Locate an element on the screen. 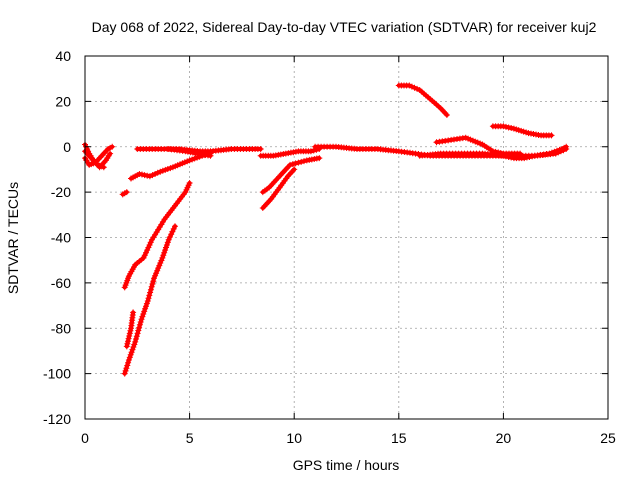 The width and height of the screenshot is (640, 480). y-tick-label: 40 is located at coordinates (63, 56).